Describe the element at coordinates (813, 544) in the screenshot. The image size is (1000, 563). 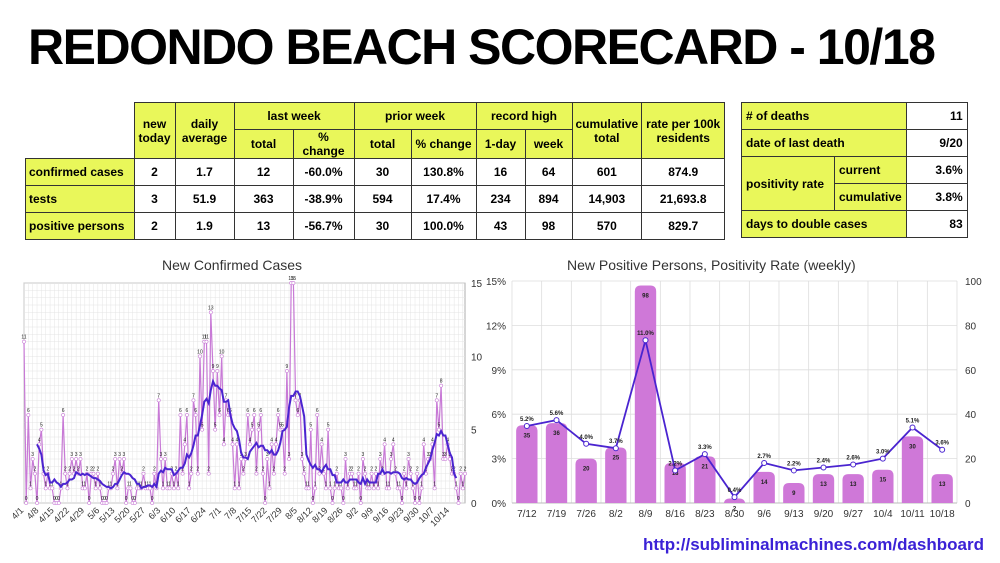
I see `dashboard-link: http://subliminalmachines.com/dashboard` at that location.